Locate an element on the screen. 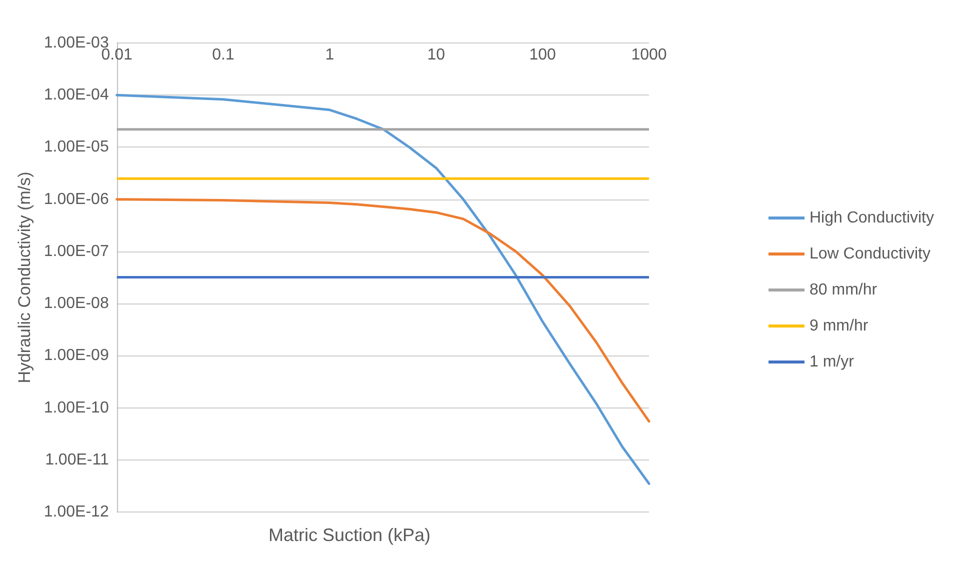 This screenshot has height=580, width=957. y-tick-label: 1.00E-10 is located at coordinates (76, 407).